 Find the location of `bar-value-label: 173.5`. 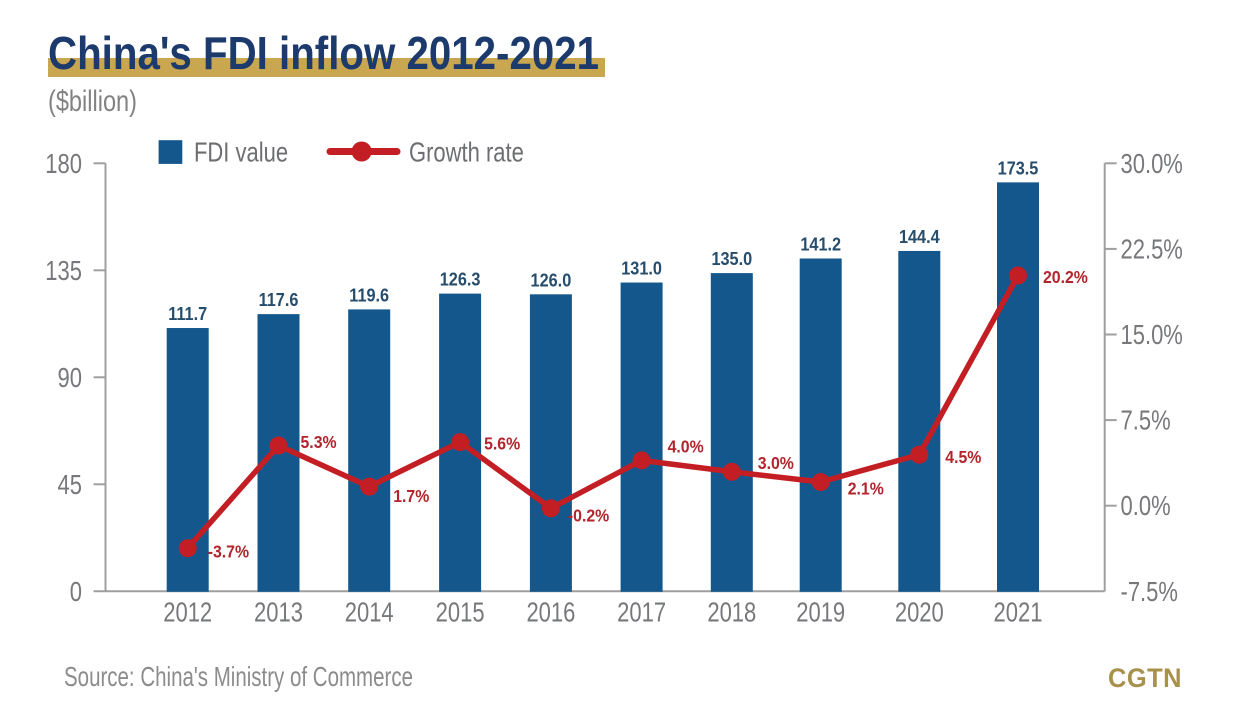

bar-value-label: 173.5 is located at coordinates (1018, 167).